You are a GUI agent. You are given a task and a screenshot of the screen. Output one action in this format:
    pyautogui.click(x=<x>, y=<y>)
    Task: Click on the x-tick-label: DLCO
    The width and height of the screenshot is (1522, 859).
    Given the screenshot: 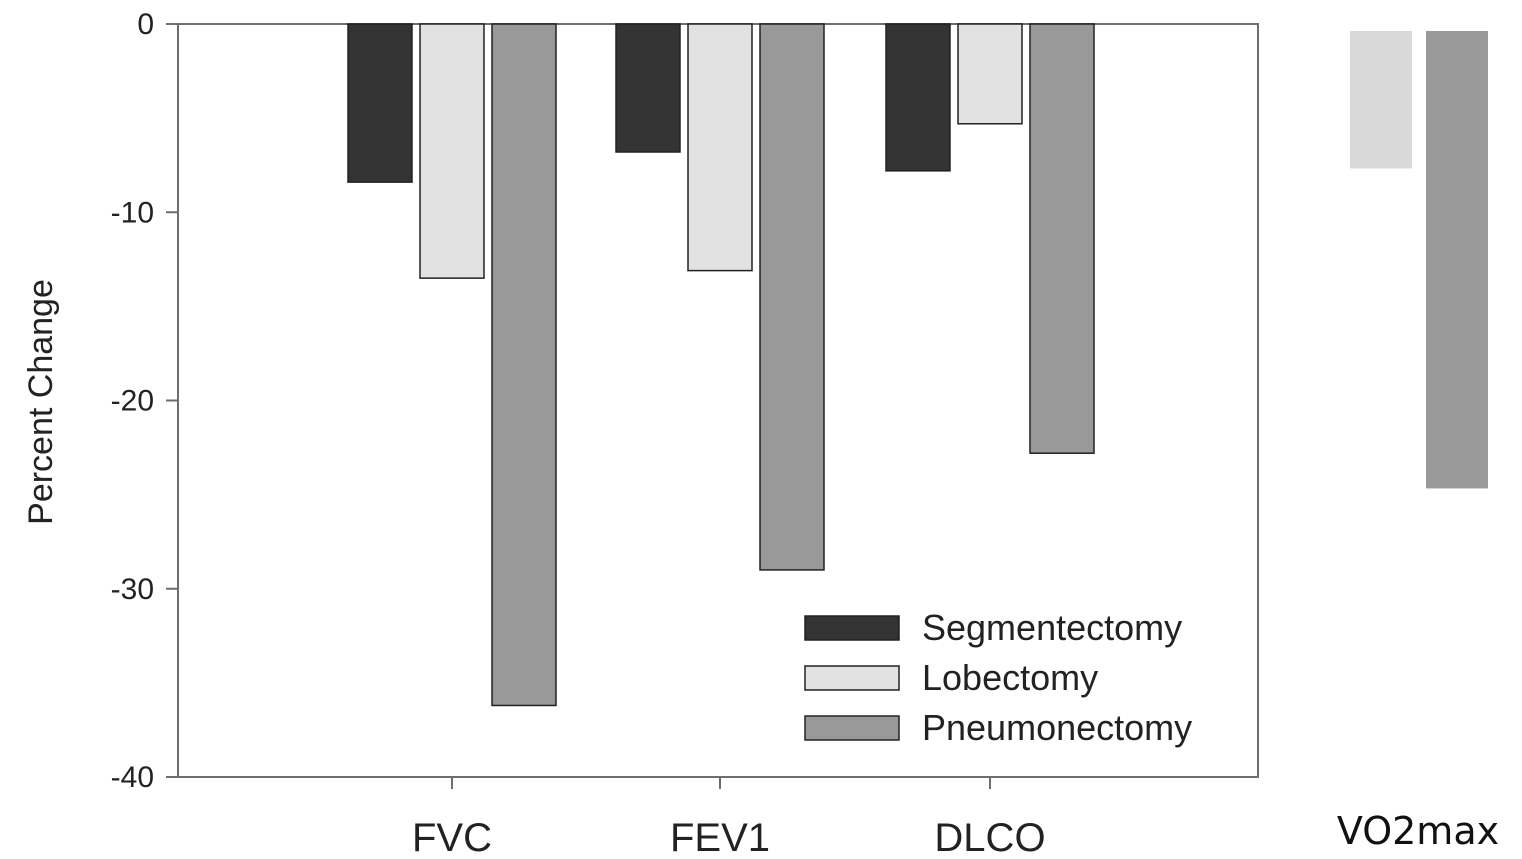 What is the action you would take?
    pyautogui.click(x=989, y=837)
    